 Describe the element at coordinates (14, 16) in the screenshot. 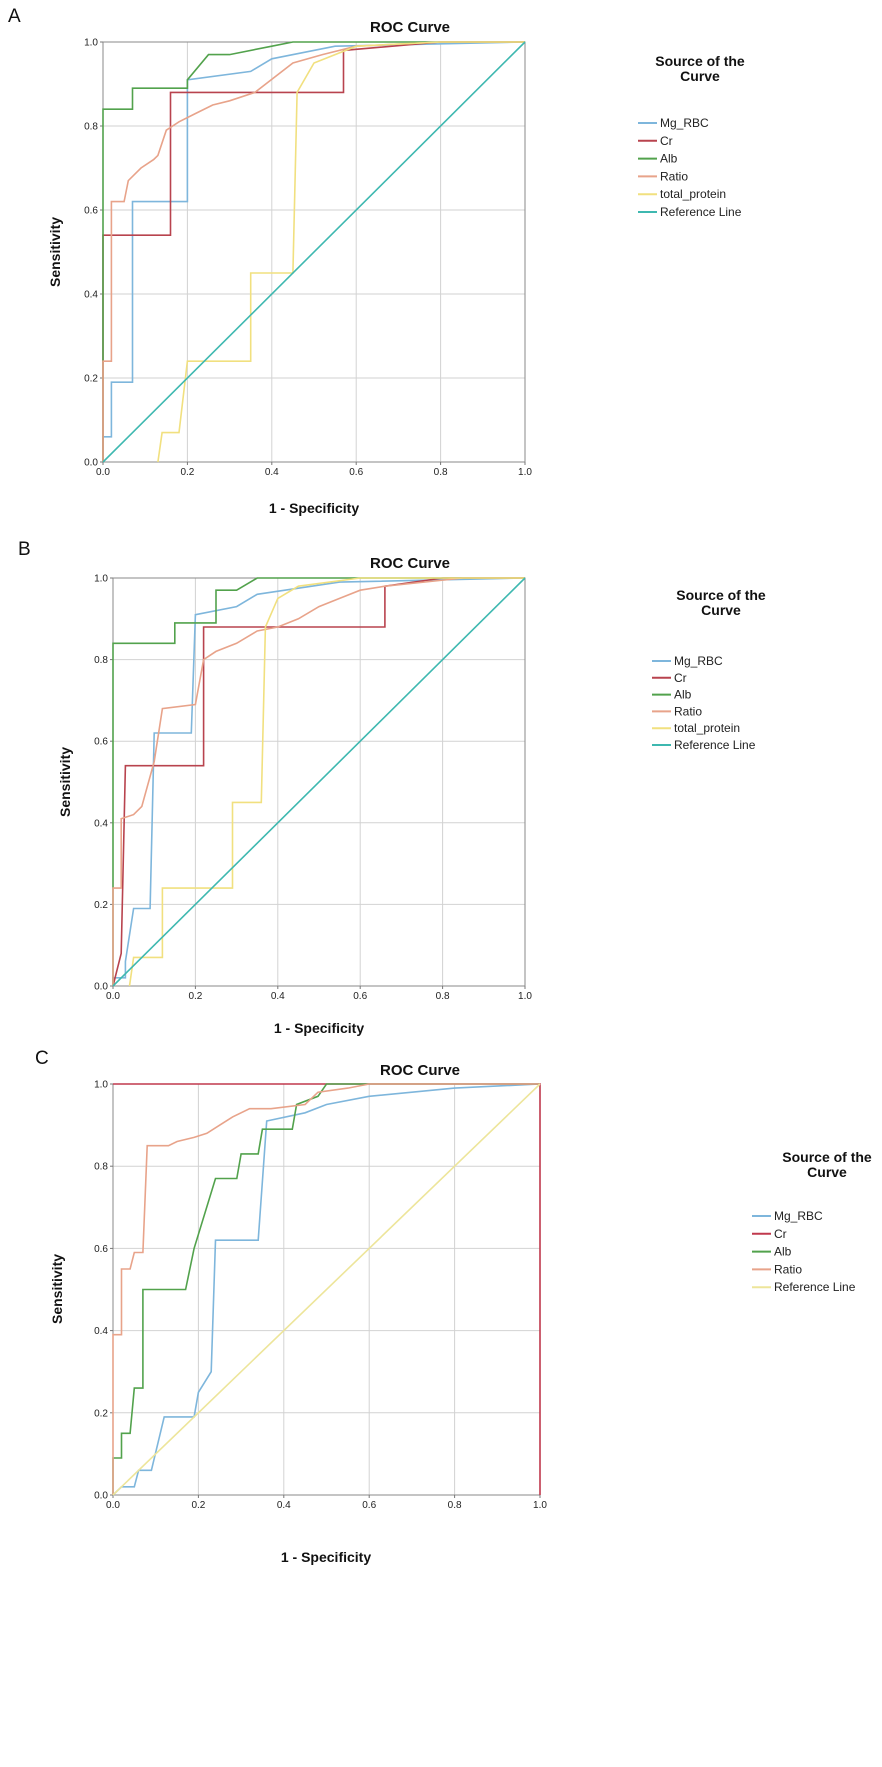

I see `panel-letter: A` at that location.